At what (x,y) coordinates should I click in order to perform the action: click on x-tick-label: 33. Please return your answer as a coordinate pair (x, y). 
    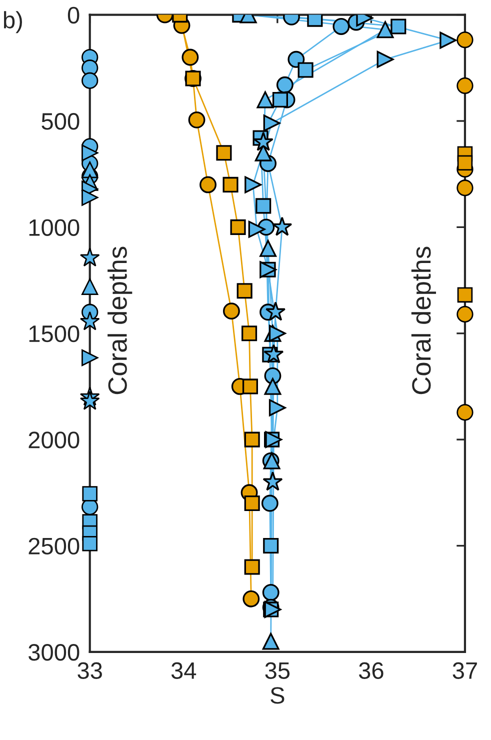
    Looking at the image, I should click on (90, 671).